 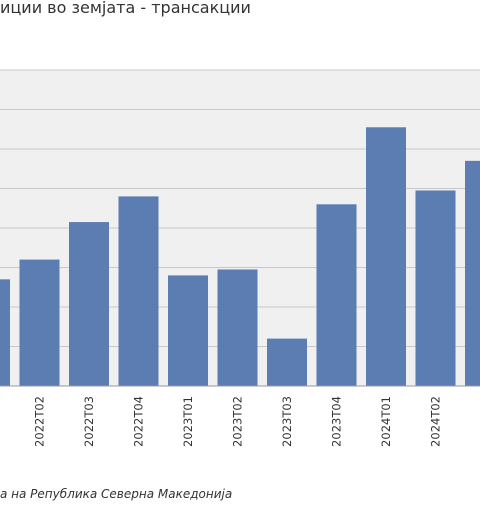 What do you see at coordinates (188, 421) in the screenshot?
I see `x-tick-label: 2023Т01` at bounding box center [188, 421].